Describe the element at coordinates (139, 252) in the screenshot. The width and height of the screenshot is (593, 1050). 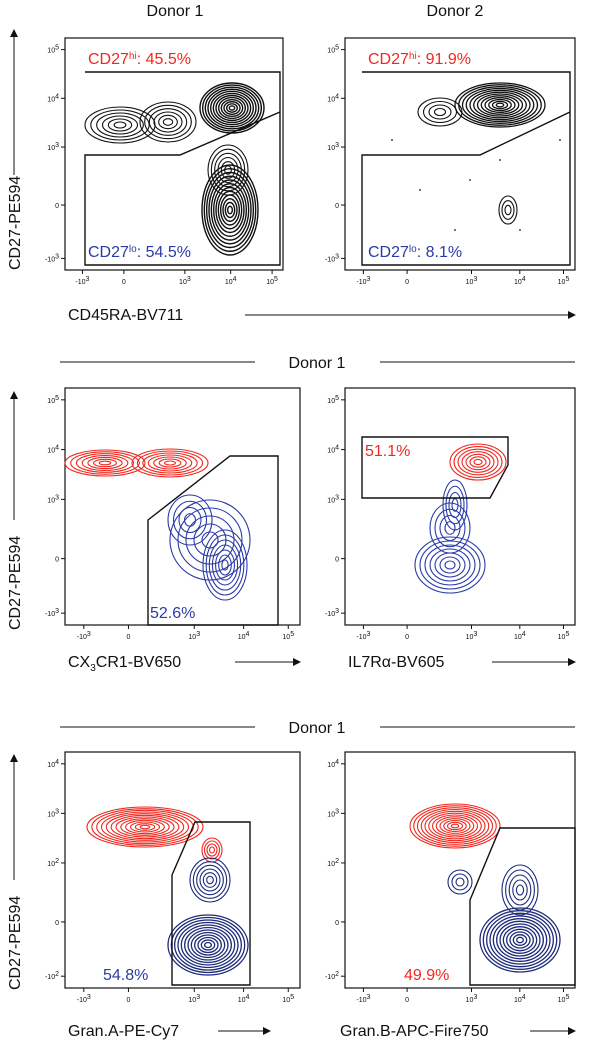
I see `gate-label: CD27lo: 54.5%` at that location.